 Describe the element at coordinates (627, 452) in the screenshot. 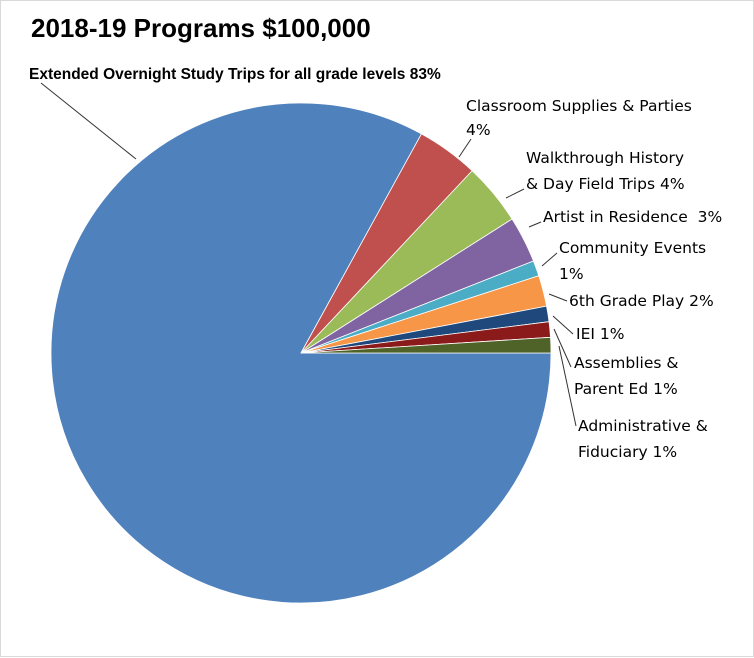

I see `slice-label: Fiduciary 1%` at that location.